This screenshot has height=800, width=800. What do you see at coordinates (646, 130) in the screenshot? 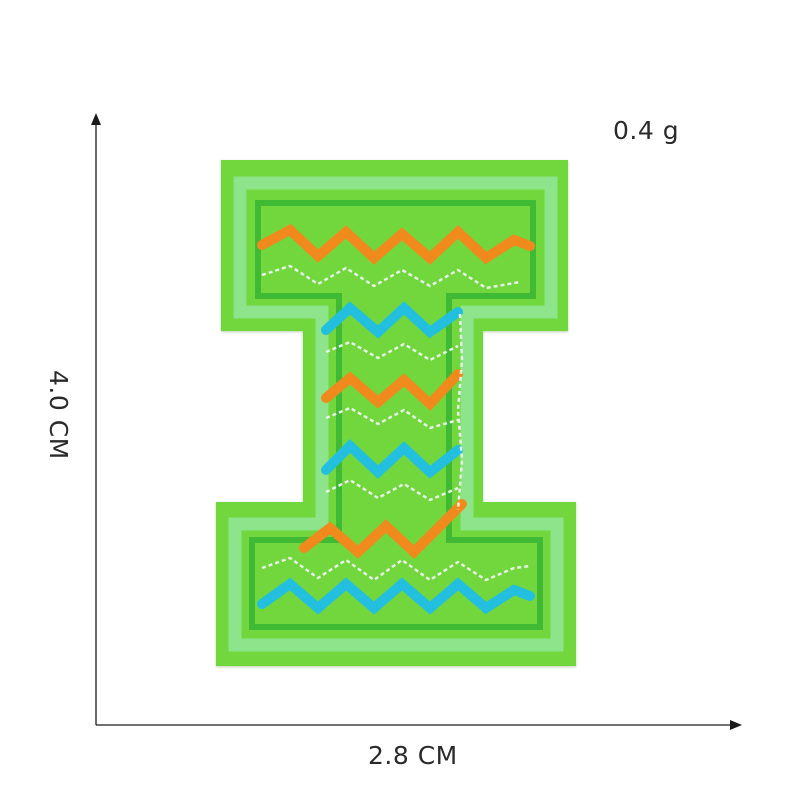
I see `weight-label: 0.4 g` at bounding box center [646, 130].